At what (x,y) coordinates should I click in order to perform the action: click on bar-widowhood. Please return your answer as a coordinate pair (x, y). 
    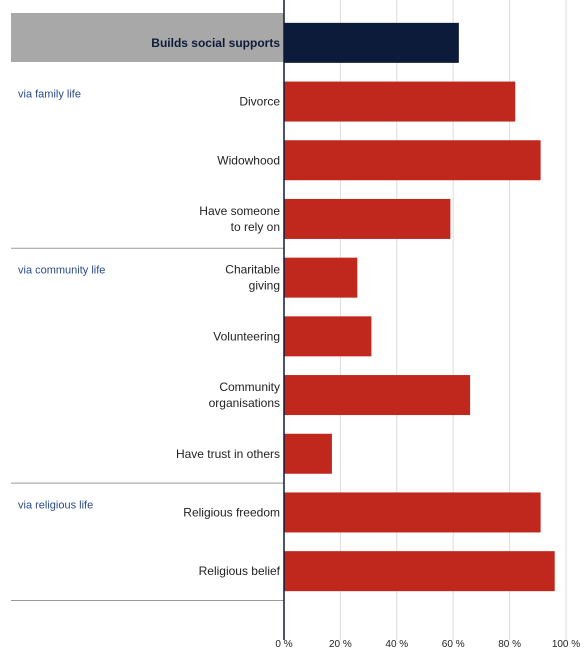
    Looking at the image, I should click on (412, 160).